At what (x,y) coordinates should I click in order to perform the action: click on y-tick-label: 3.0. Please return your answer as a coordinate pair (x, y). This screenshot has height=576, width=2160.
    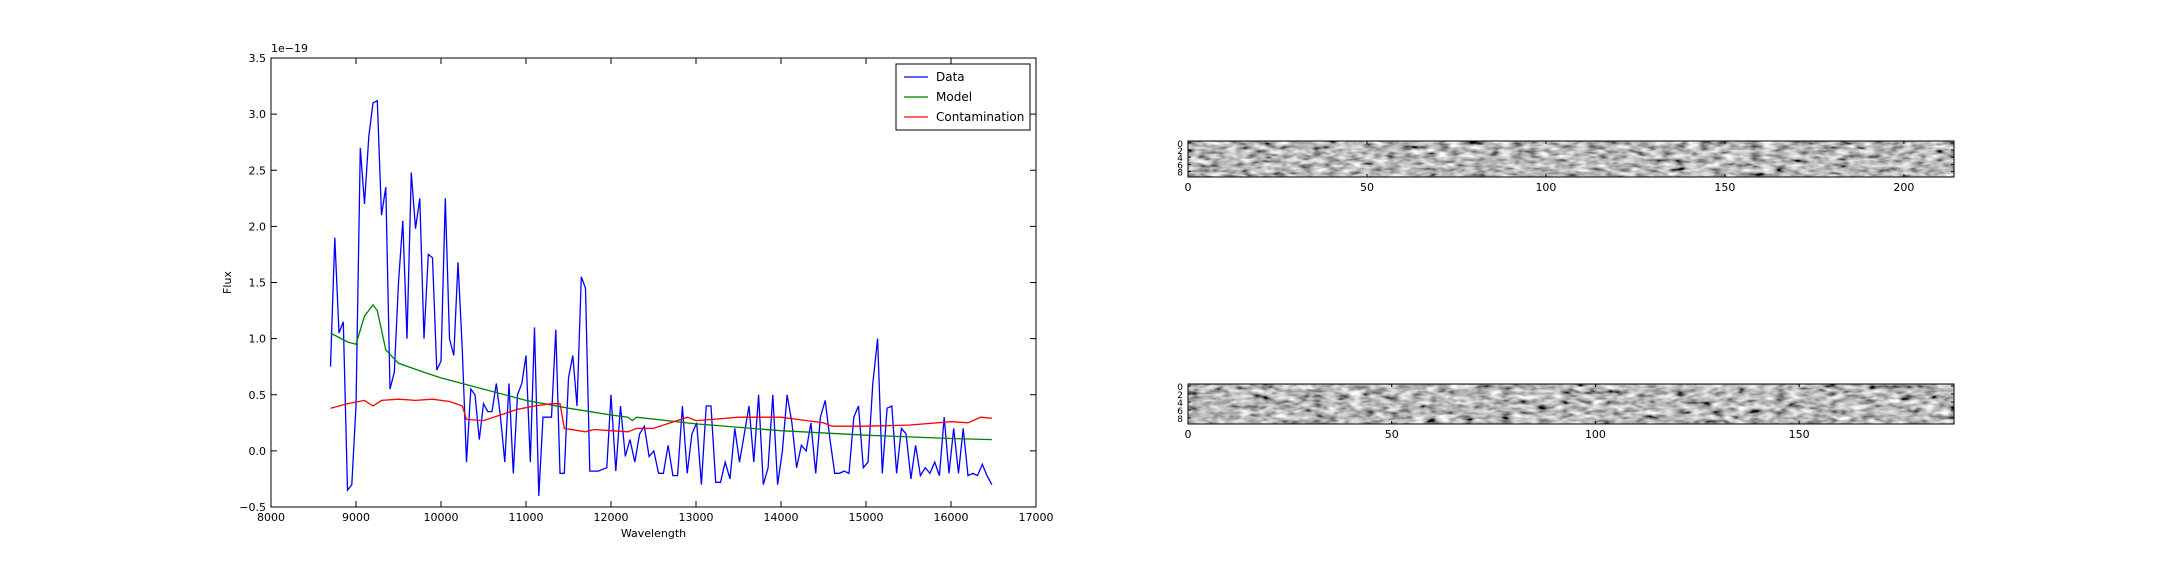
    Looking at the image, I should click on (258, 114).